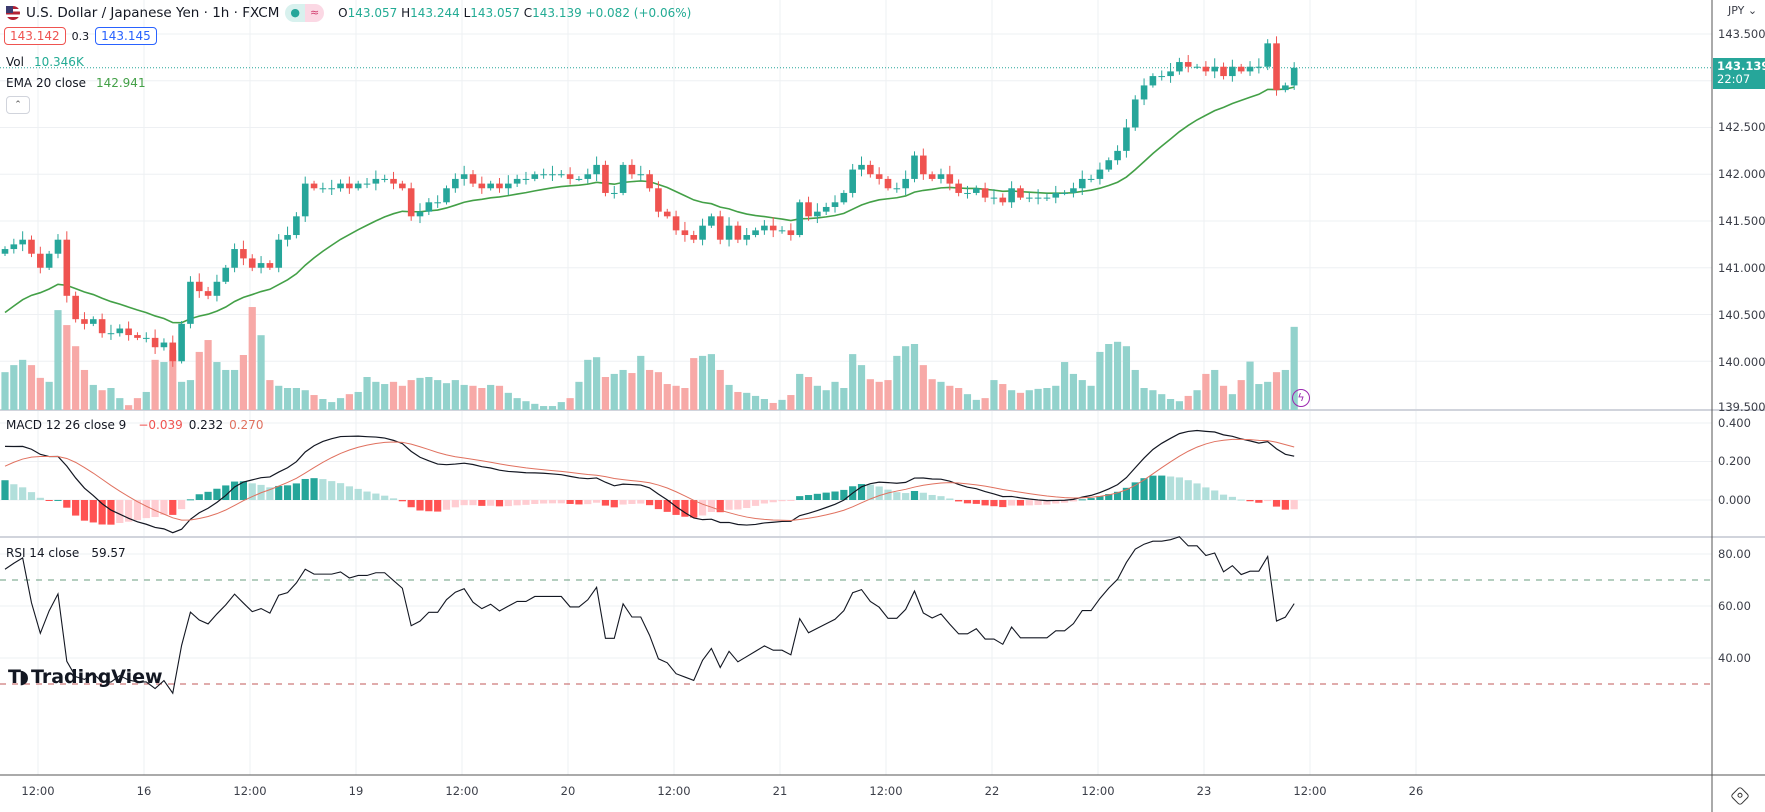 The height and width of the screenshot is (812, 1765). What do you see at coordinates (1416, 791) in the screenshot?
I see `time-tick-label: 26` at bounding box center [1416, 791].